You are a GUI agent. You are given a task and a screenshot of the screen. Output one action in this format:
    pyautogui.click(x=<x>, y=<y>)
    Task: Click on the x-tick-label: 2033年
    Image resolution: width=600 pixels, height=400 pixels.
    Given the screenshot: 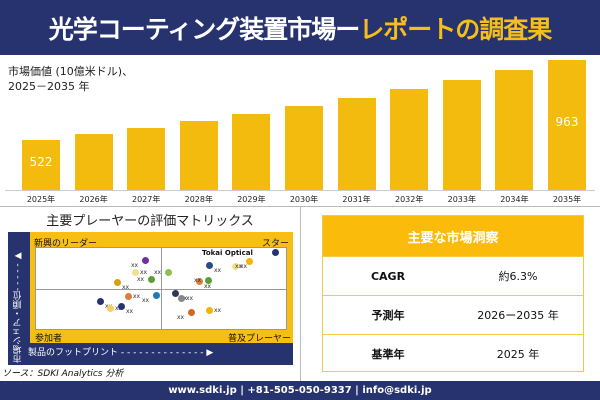 What is the action you would take?
    pyautogui.click(x=461, y=199)
    